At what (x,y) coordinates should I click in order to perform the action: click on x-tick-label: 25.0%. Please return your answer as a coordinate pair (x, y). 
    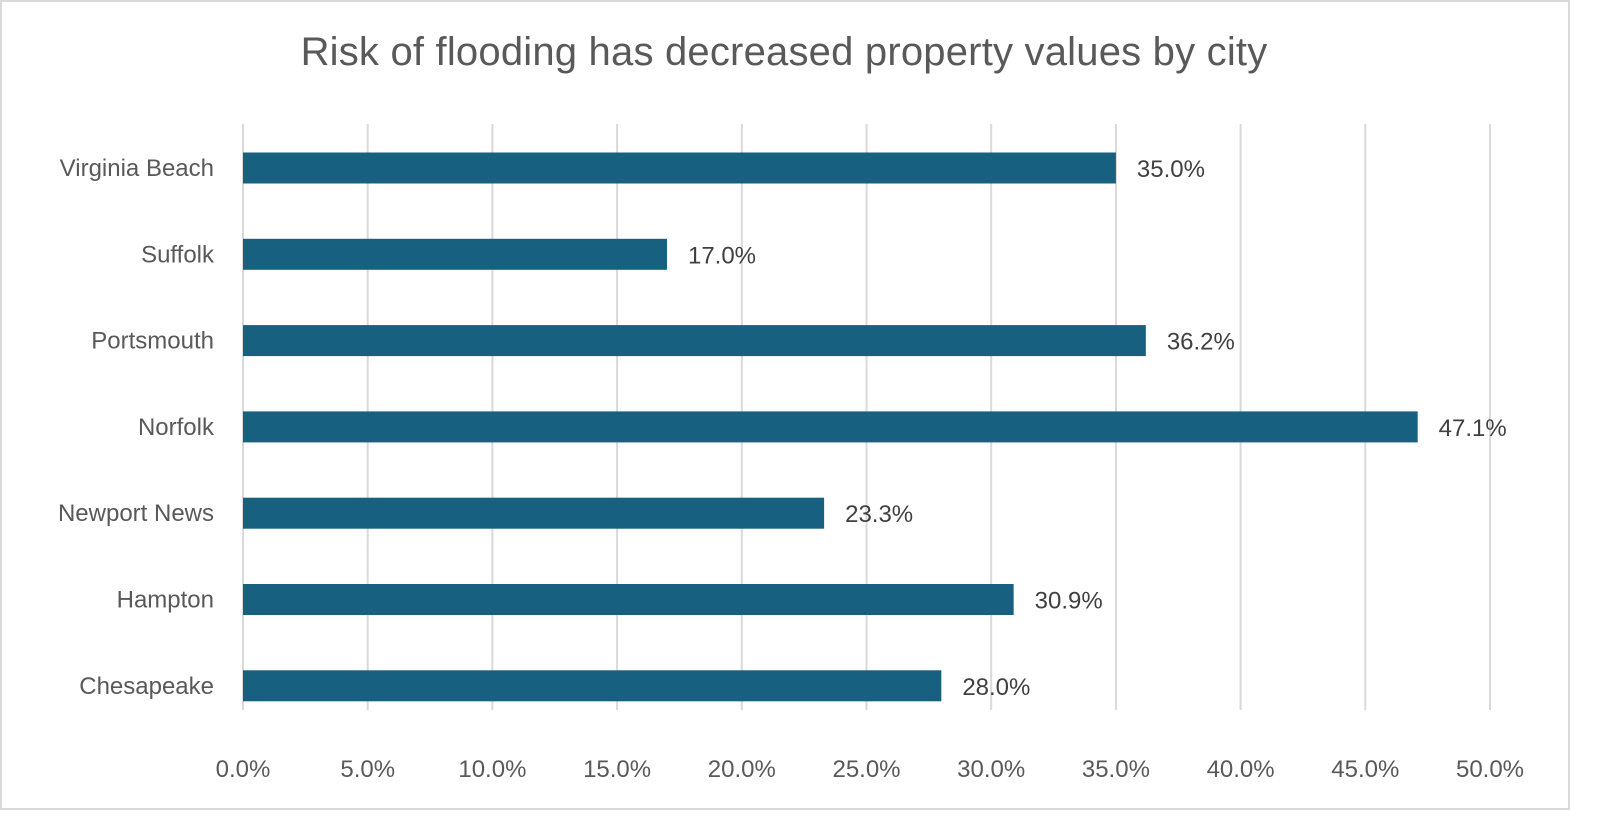
    Looking at the image, I should click on (866, 769).